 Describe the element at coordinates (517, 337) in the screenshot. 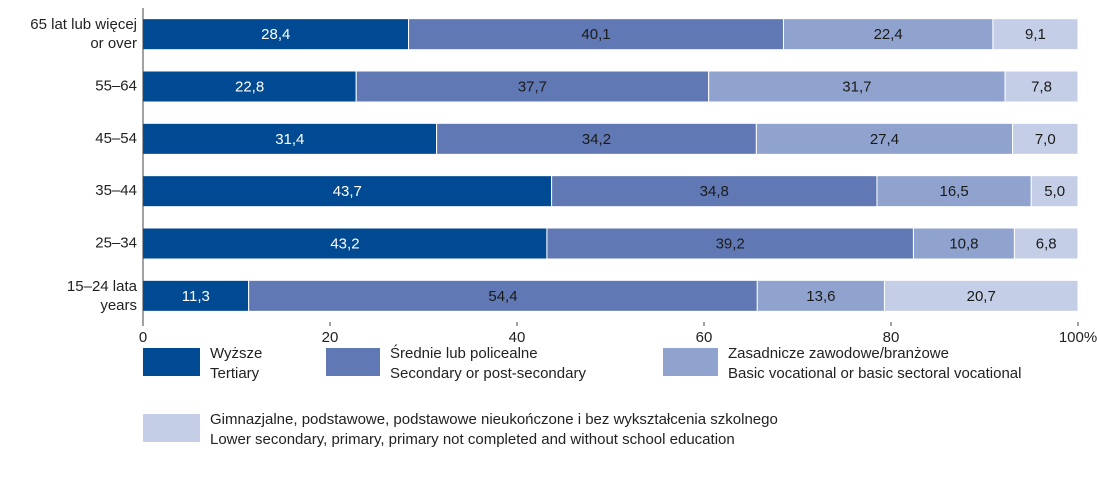

I see `x-tick-label: 40` at that location.